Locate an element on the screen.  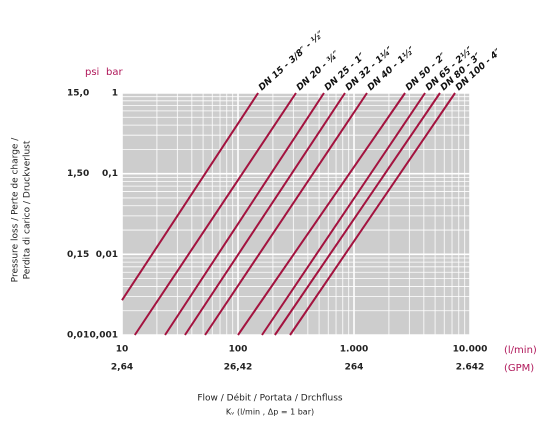
x-tick-label: 100 is located at coordinates (238, 350).